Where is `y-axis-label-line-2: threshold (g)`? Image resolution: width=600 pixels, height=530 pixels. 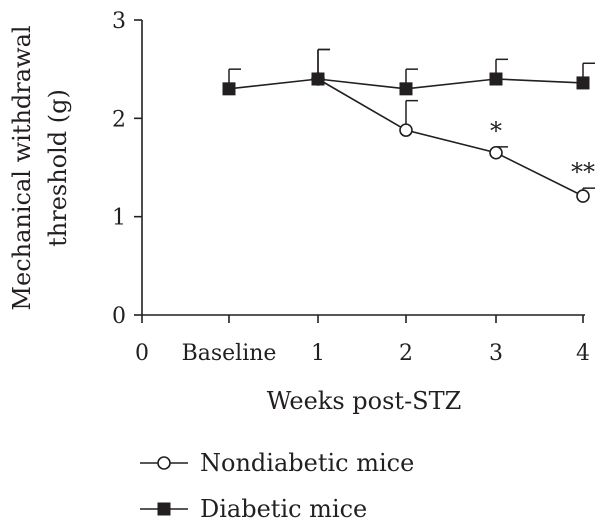
y-axis-label-line-2: threshold (g) is located at coordinates (58, 168).